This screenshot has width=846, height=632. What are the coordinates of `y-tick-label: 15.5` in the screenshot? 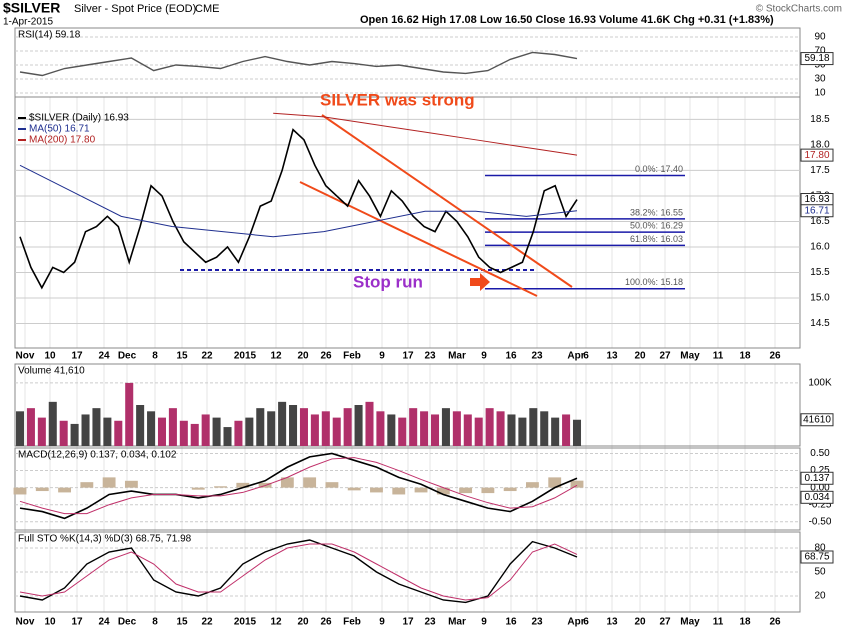 It's located at (820, 272).